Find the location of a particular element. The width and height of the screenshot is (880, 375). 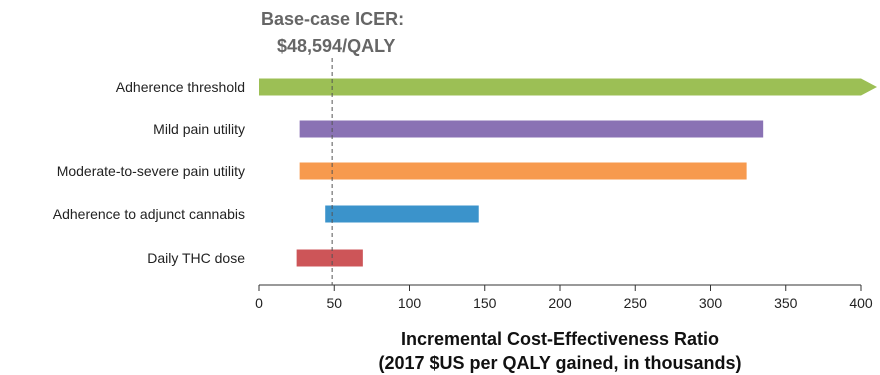

category-label-5: Daily THC dose is located at coordinates (196, 258).